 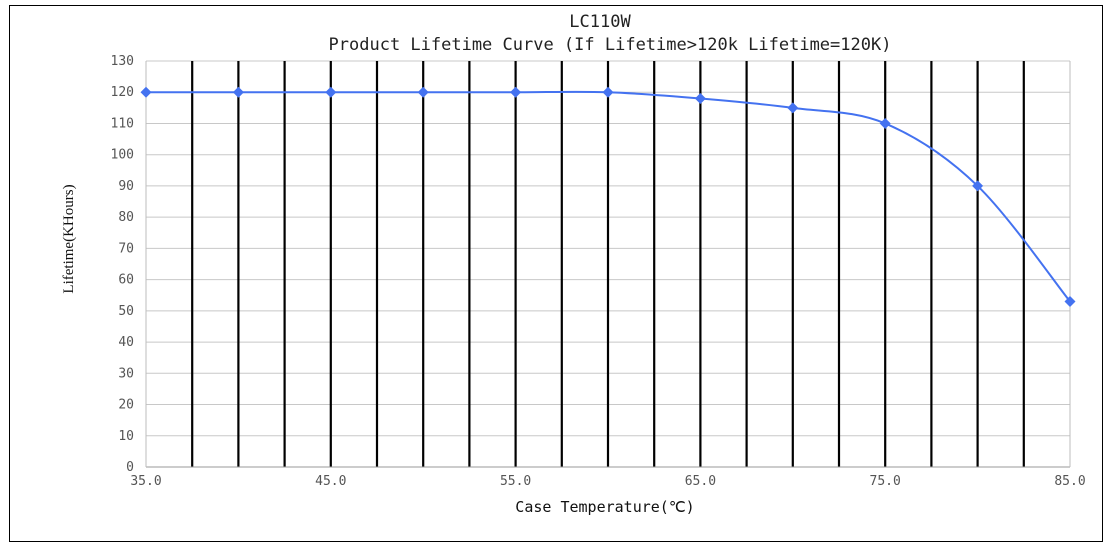 I want to click on y-tick-label: 110, so click(x=122, y=123).